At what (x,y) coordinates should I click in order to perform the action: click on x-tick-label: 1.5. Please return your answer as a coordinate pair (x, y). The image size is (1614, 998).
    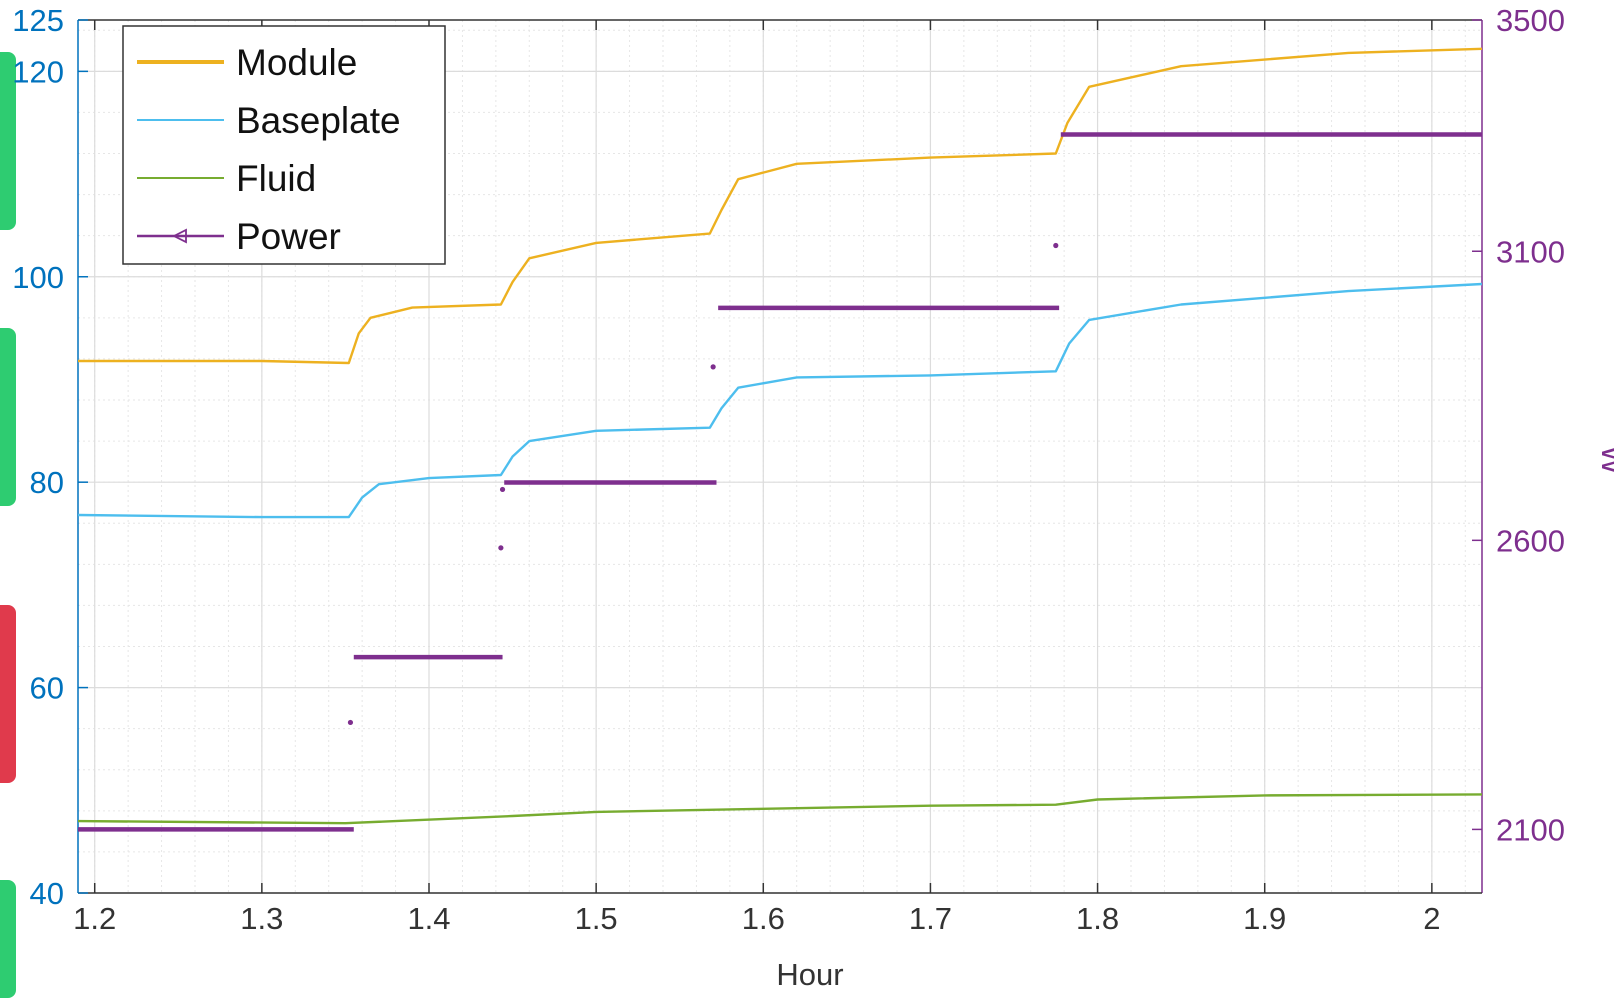
    Looking at the image, I should click on (596, 918).